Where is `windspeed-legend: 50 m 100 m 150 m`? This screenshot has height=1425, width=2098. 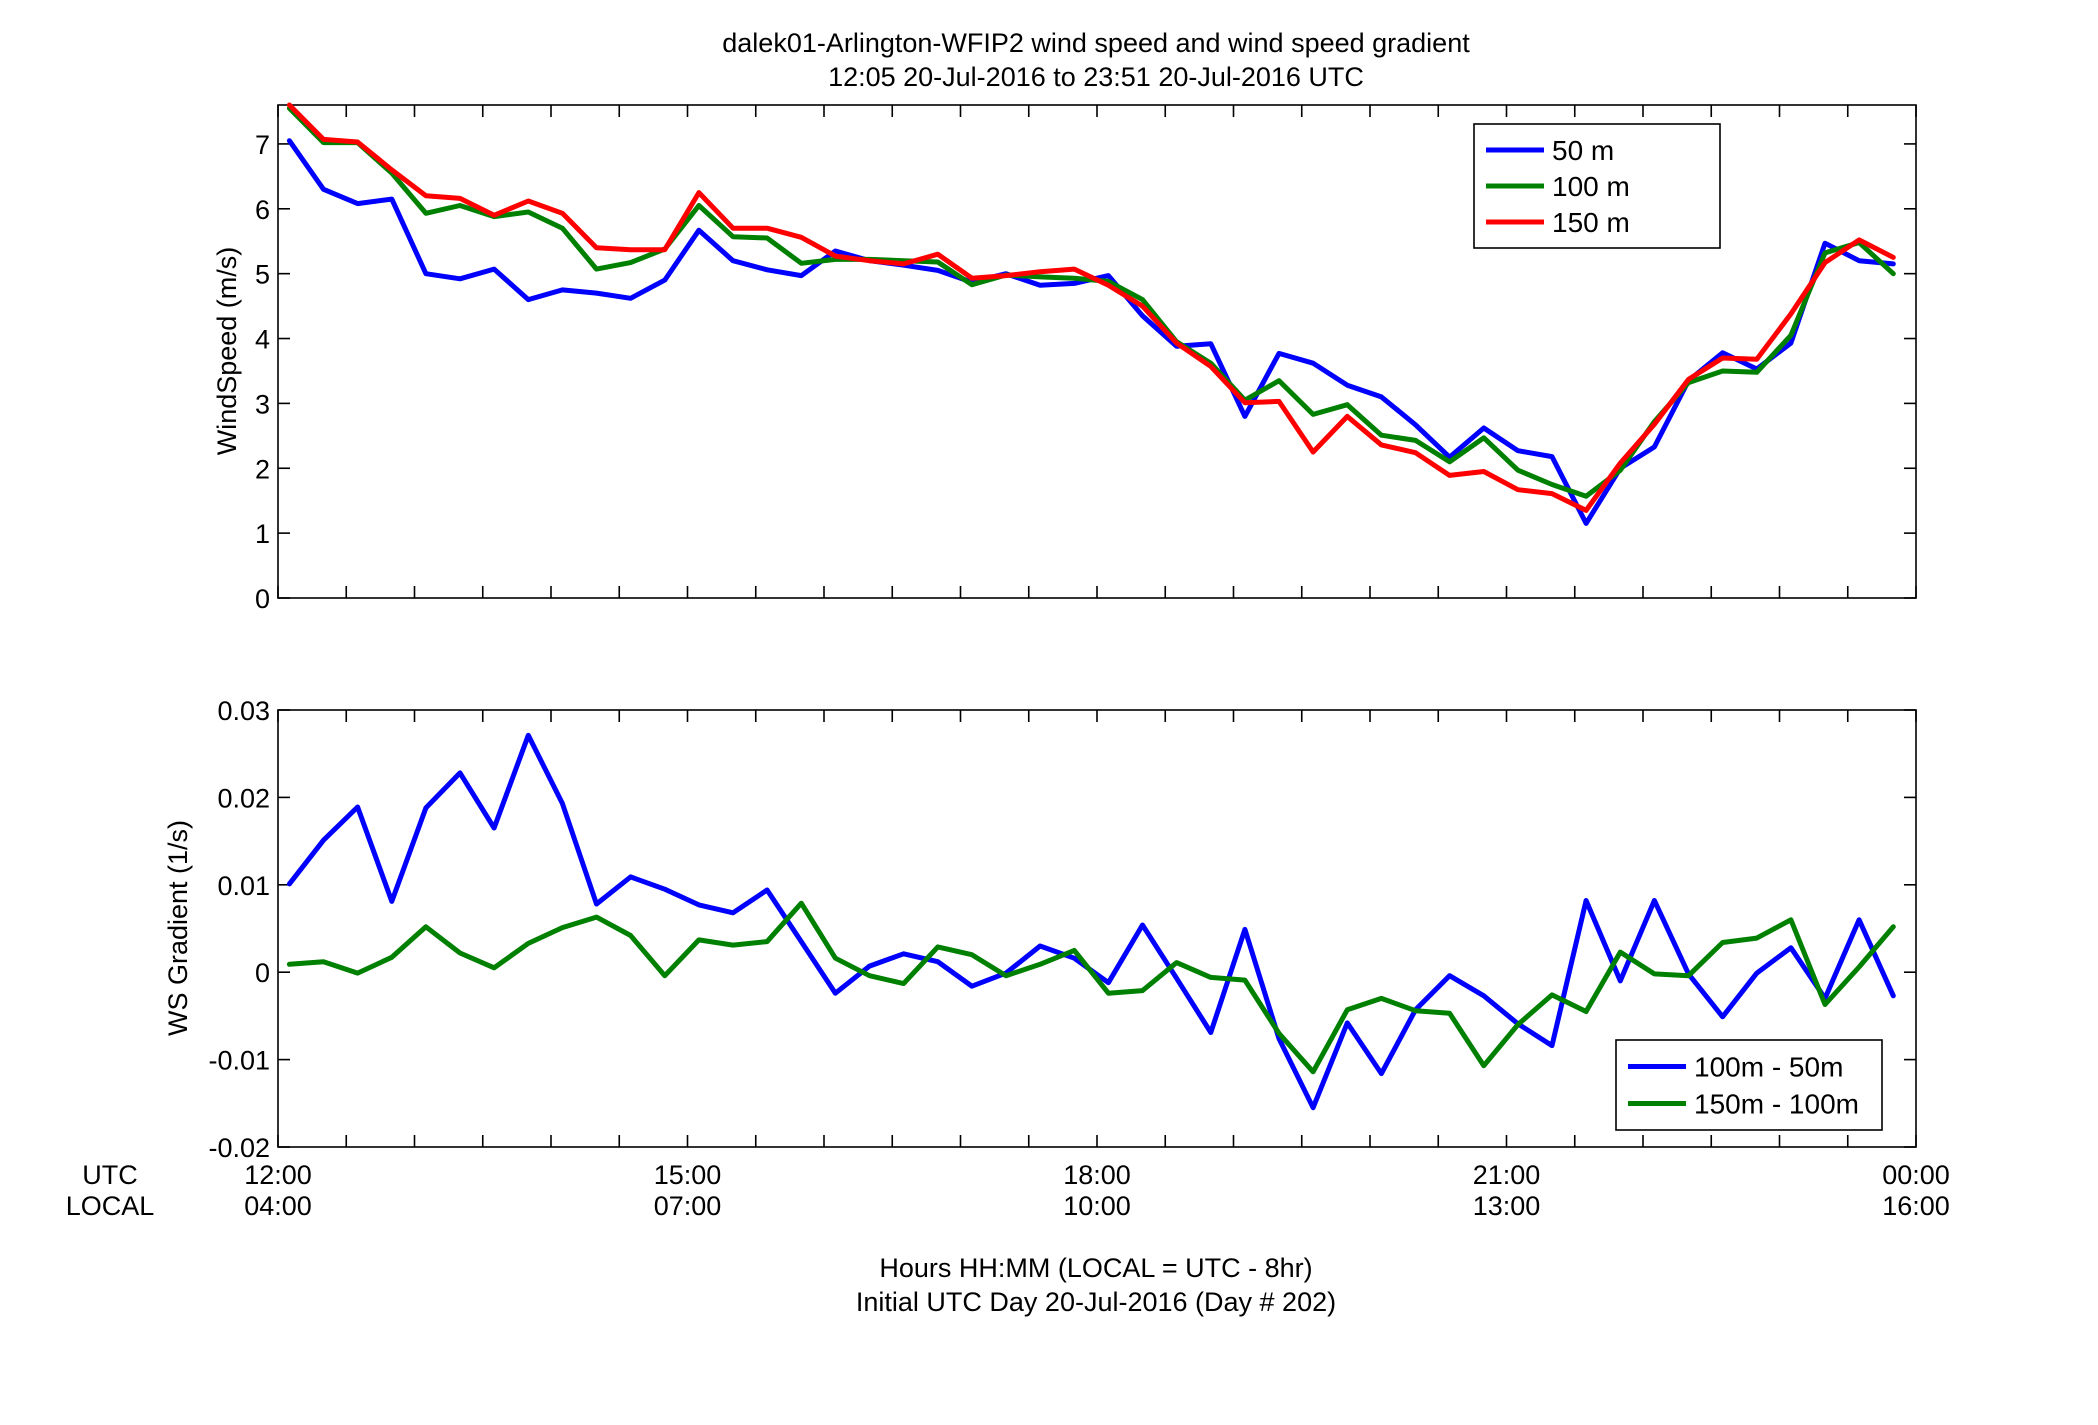
windspeed-legend: 50 m 100 m 150 m is located at coordinates (1597, 186).